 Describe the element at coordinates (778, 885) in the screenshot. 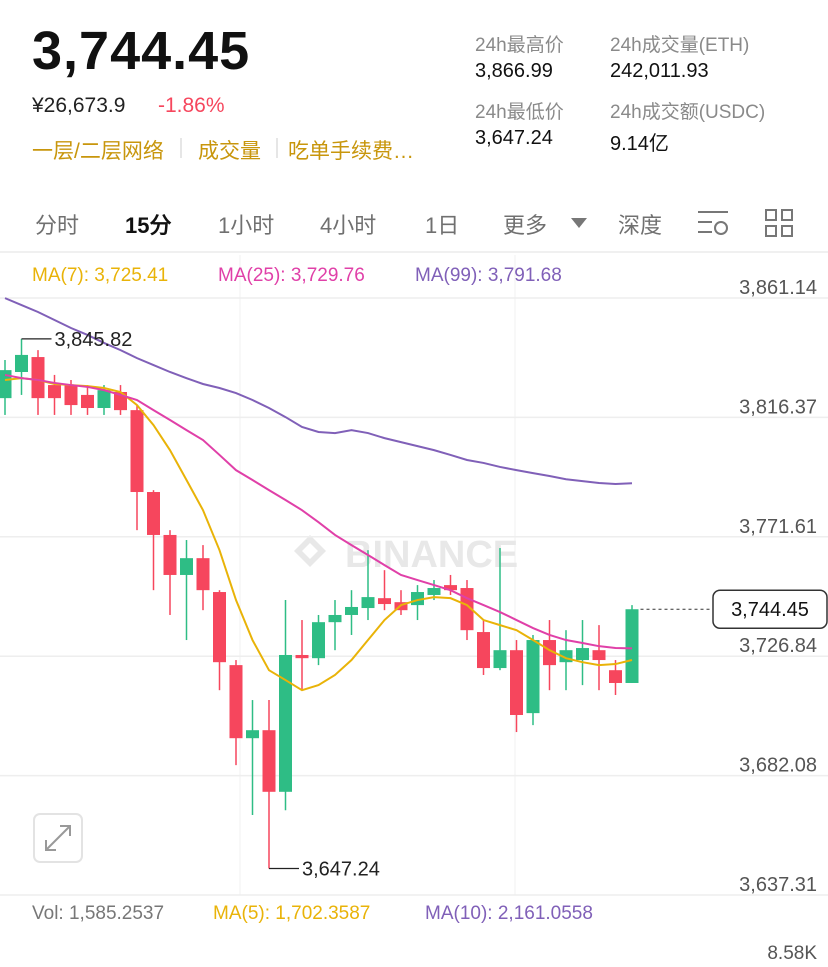

I see `y-tick-label: 3,637.31` at that location.